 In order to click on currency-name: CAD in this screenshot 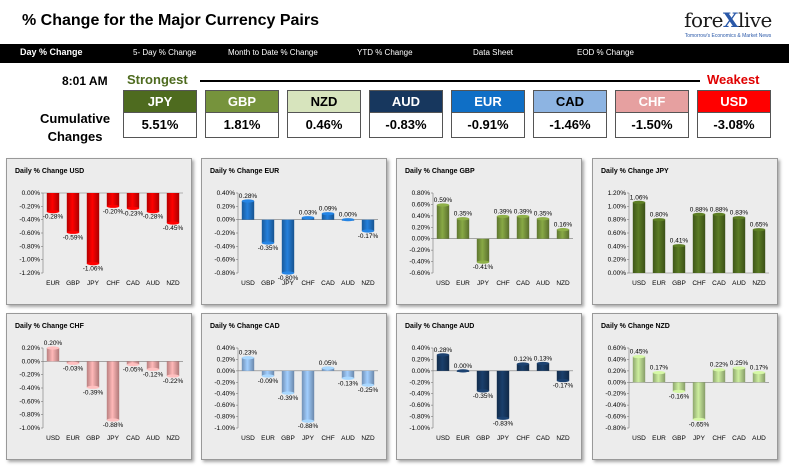, I will do `click(570, 102)`.